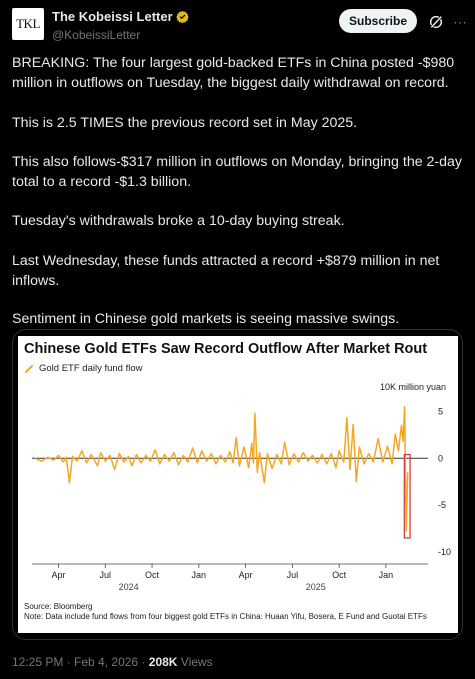  Describe the element at coordinates (444, 552) in the screenshot. I see `y-tick-label: -10` at that location.